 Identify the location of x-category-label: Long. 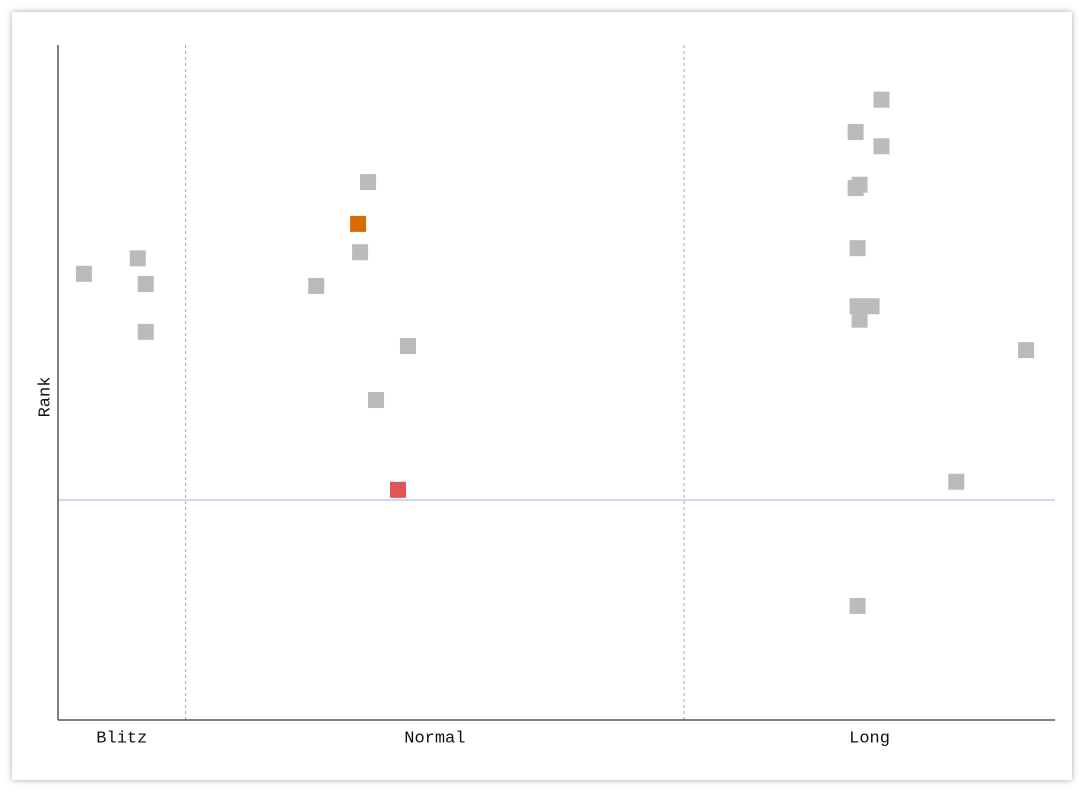
(869, 738).